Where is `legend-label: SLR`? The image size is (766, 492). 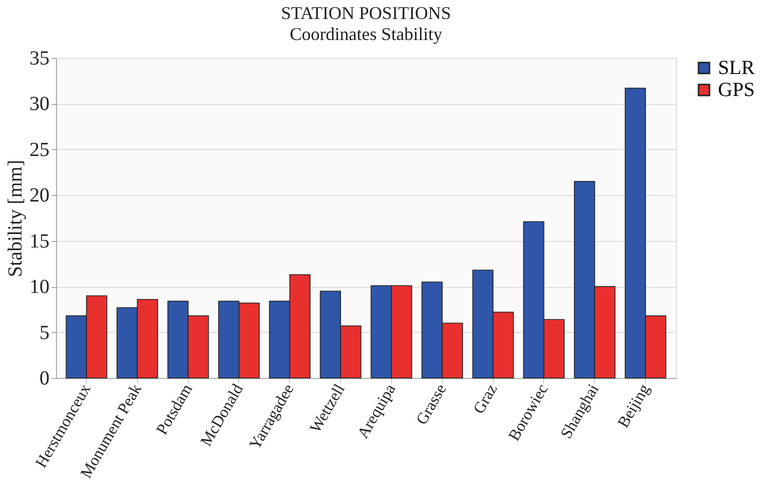
legend-label: SLR is located at coordinates (737, 68).